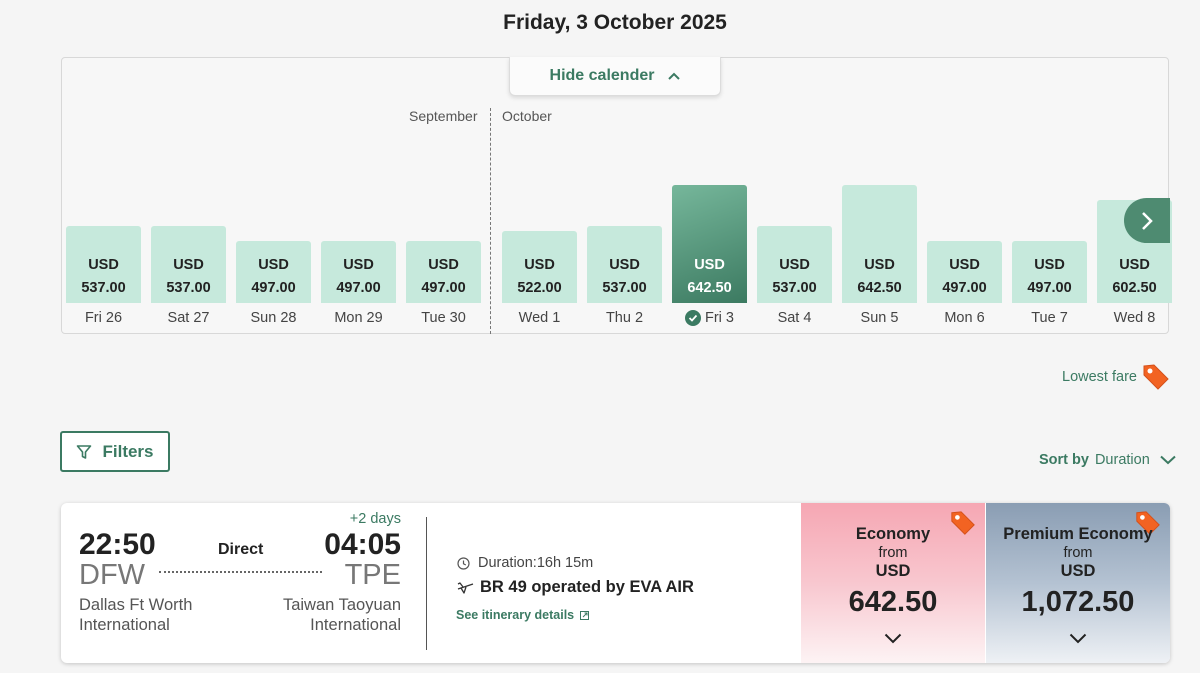 The image size is (1200, 673). I want to click on departure-airport-line1: Dallas Ft Worth, so click(136, 605).